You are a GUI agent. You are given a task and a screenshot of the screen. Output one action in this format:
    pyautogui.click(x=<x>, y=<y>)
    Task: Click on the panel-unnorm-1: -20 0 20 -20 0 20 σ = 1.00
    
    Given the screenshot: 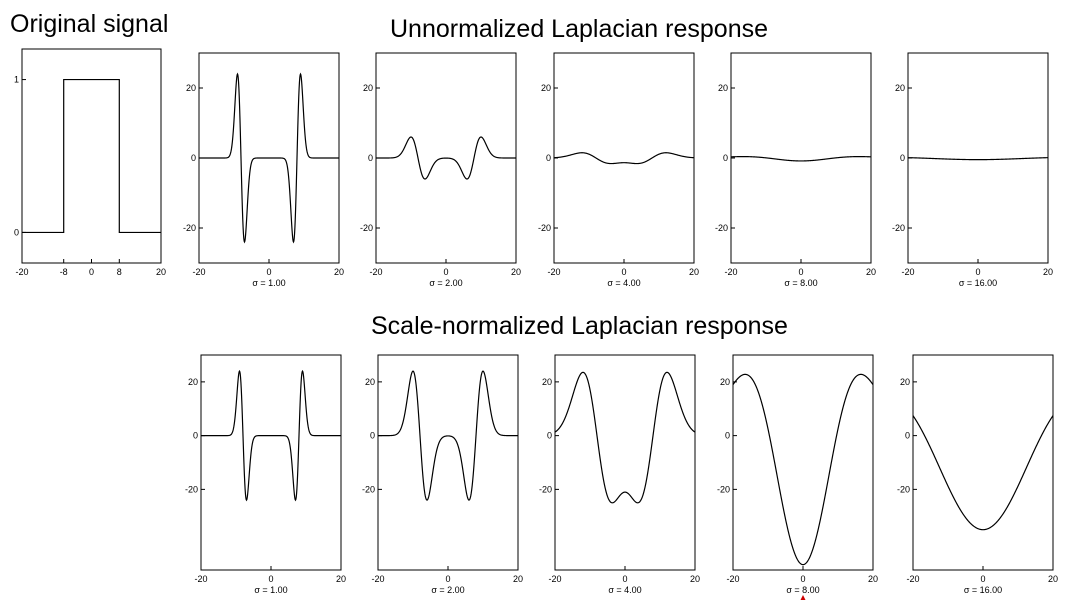 What is the action you would take?
    pyautogui.click(x=263, y=170)
    